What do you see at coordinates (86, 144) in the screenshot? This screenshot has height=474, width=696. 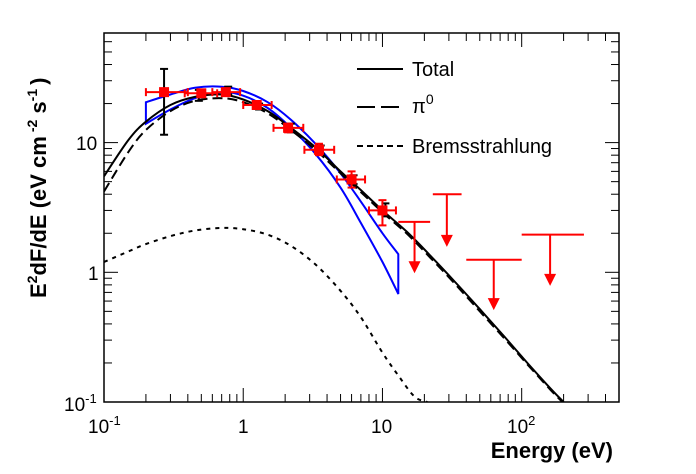 I see `y-tick-label-2: 10` at bounding box center [86, 144].